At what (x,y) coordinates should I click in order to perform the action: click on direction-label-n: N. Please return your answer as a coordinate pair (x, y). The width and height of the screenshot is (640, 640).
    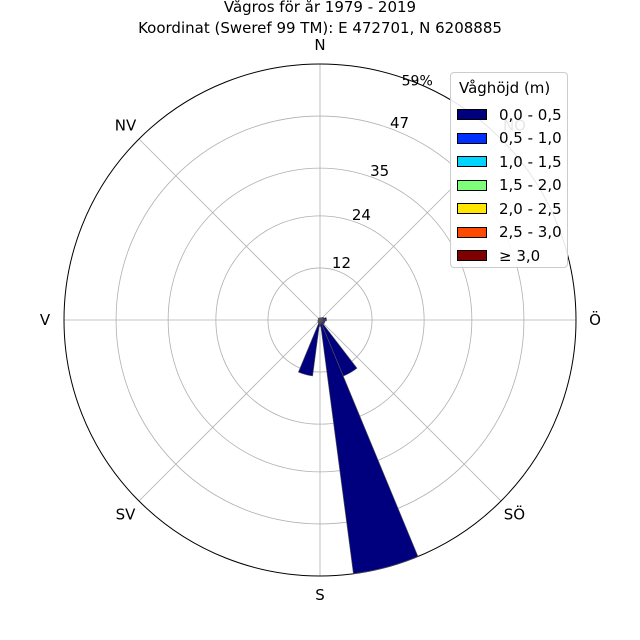
    Looking at the image, I should click on (319, 45).